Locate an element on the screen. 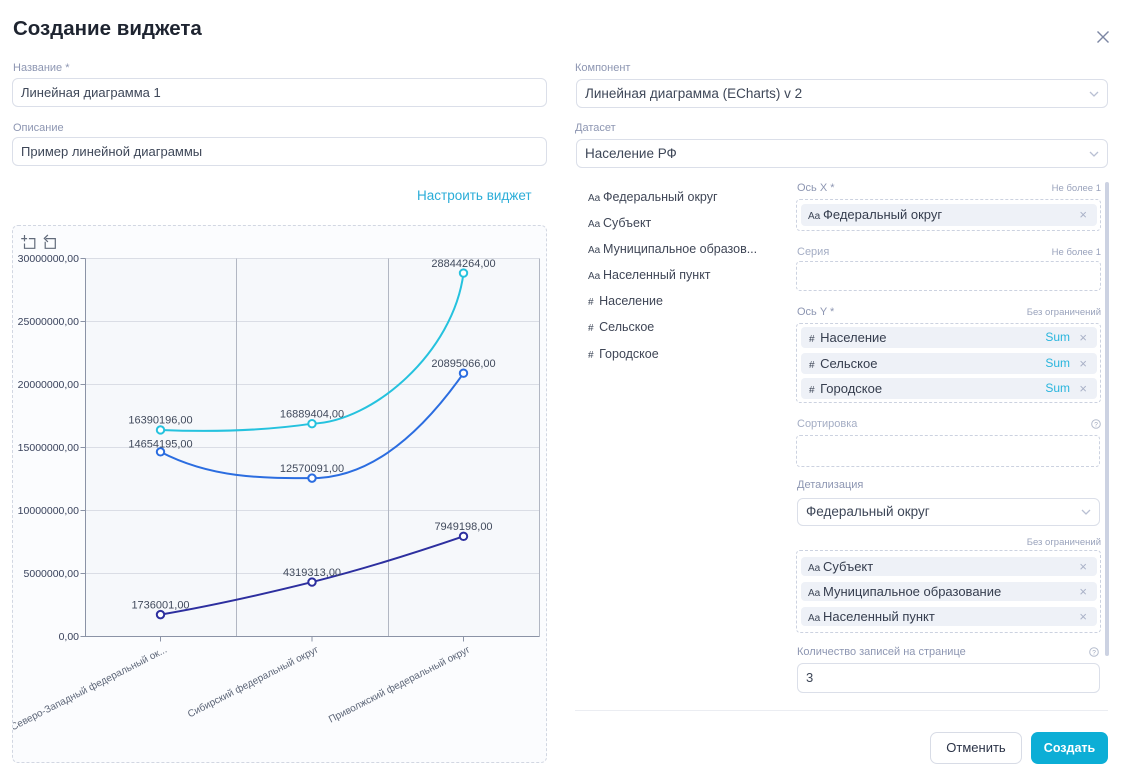 Image resolution: width=1125 pixels, height=774 pixels. svg-text: 1736001,00 is located at coordinates (160, 605).